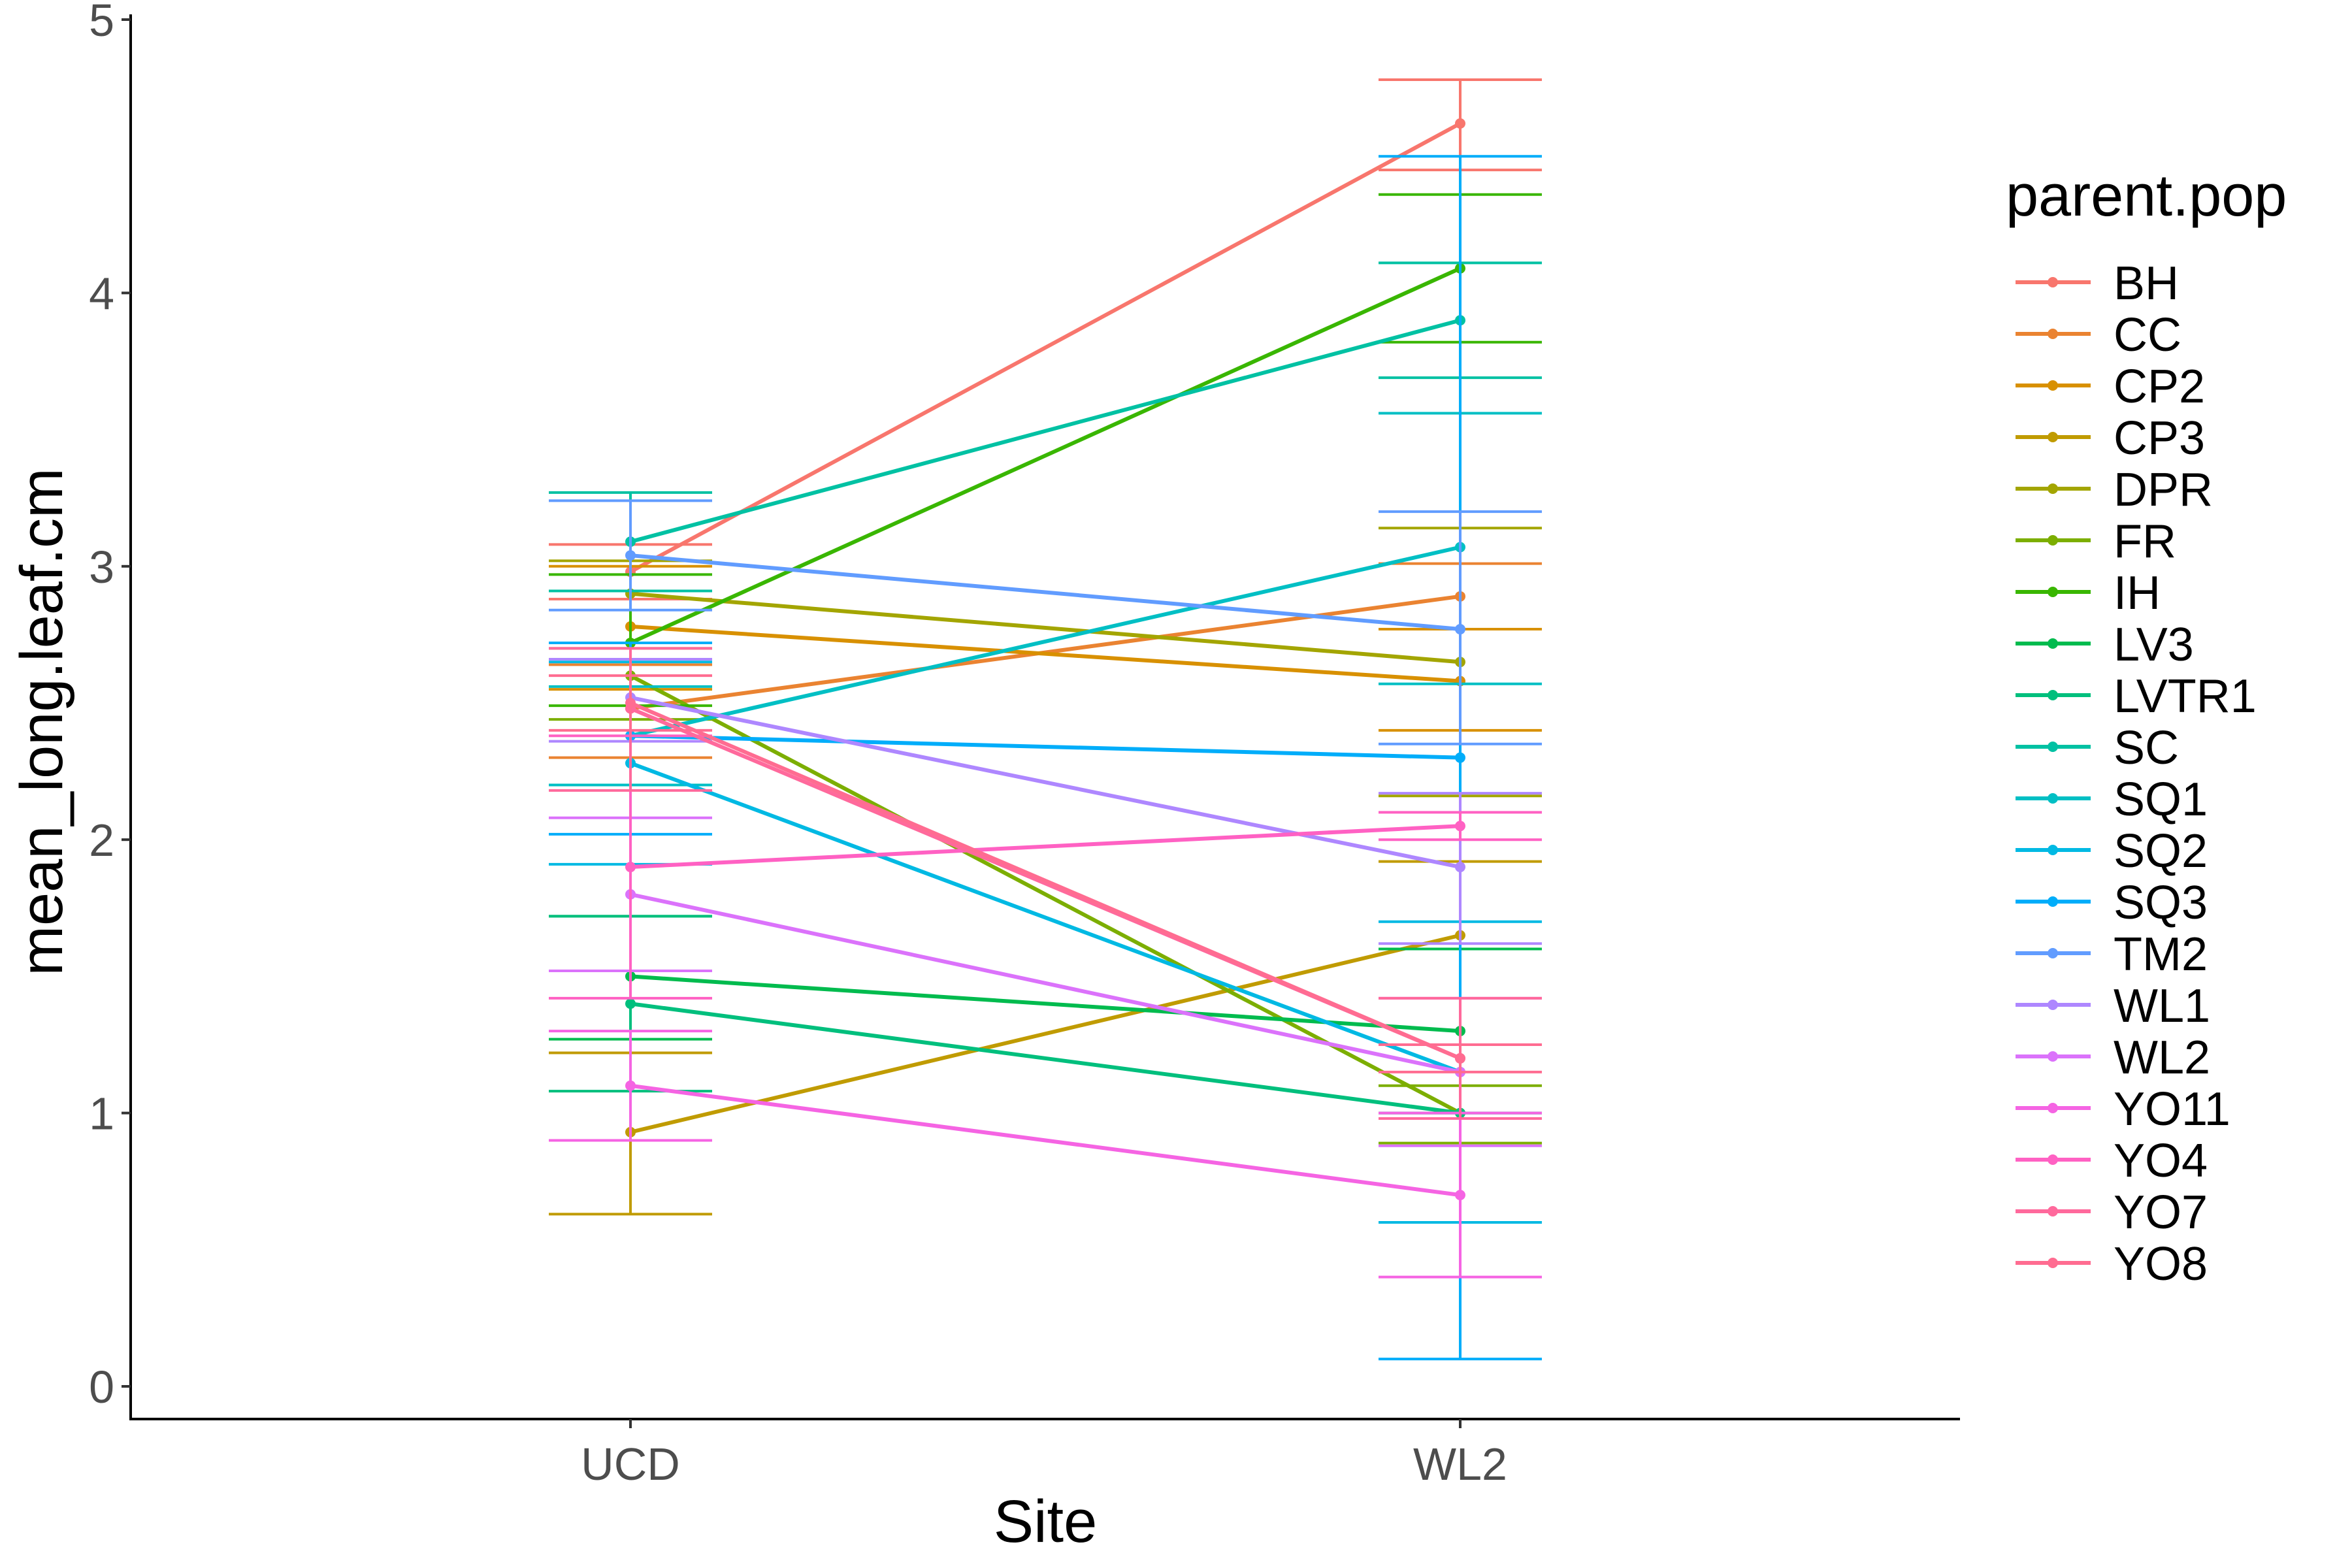  I want to click on legend-label: LVTR1, so click(2185, 696).